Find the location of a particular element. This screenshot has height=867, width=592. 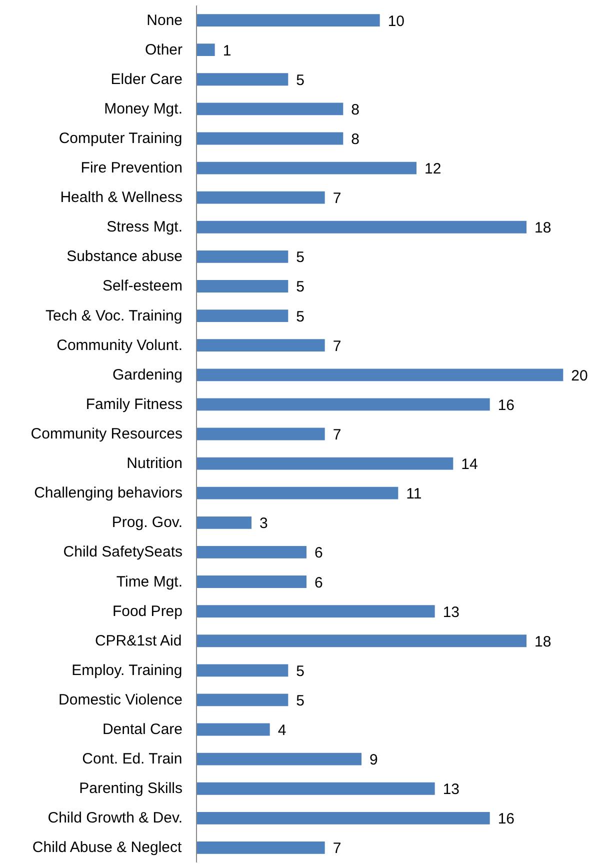

y-tick-label: CPR&1st Aid is located at coordinates (138, 641).